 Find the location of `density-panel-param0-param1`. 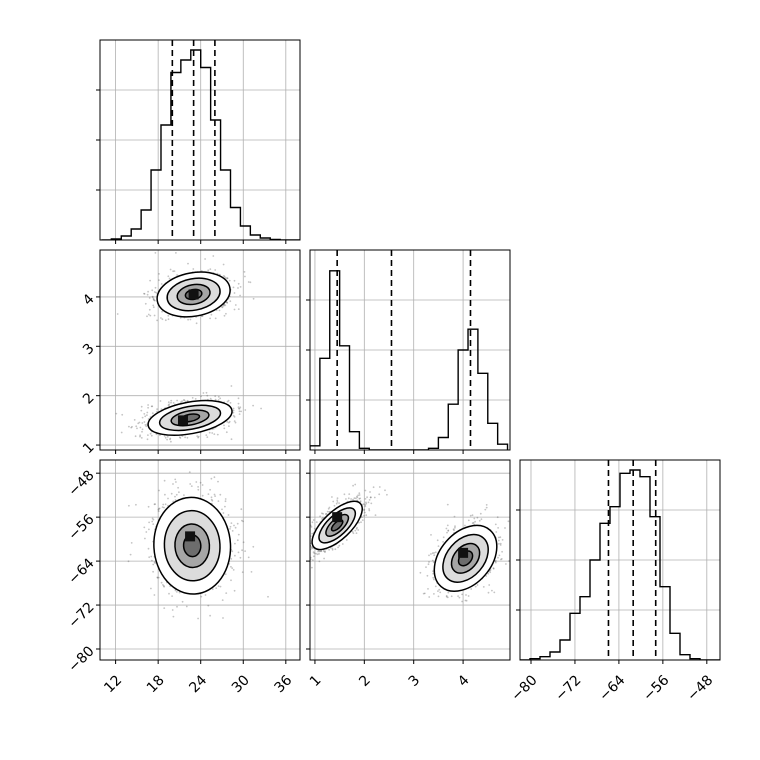

density-panel-param0-param1 is located at coordinates (198, 351).